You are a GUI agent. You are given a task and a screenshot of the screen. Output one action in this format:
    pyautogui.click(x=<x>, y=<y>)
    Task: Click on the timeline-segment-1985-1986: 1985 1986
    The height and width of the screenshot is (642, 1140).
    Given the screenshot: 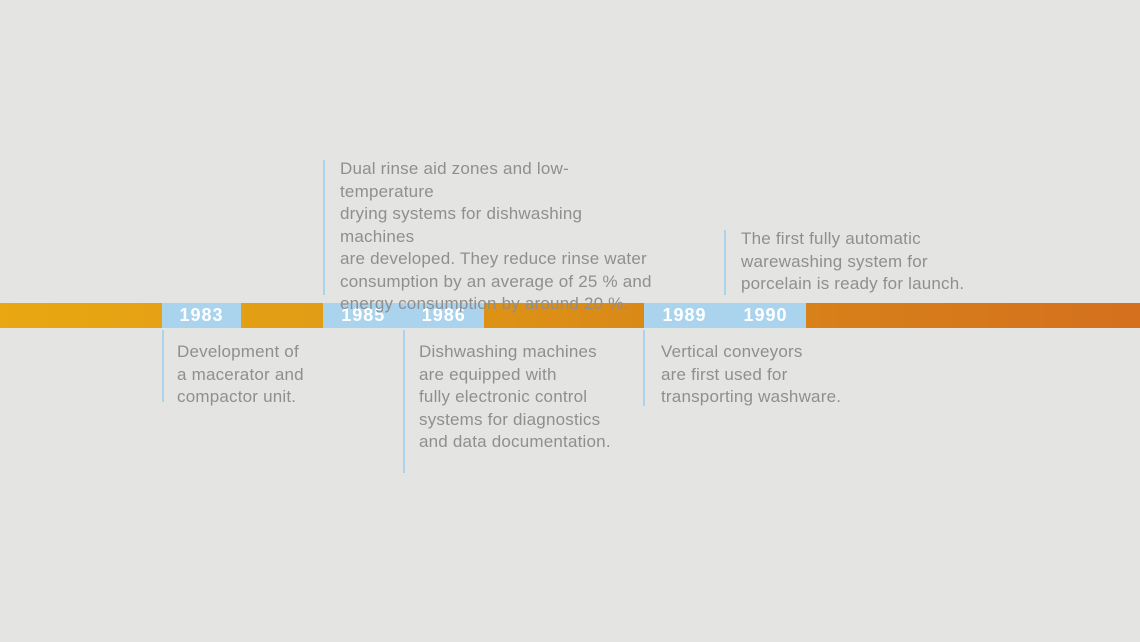 What is the action you would take?
    pyautogui.click(x=403, y=315)
    